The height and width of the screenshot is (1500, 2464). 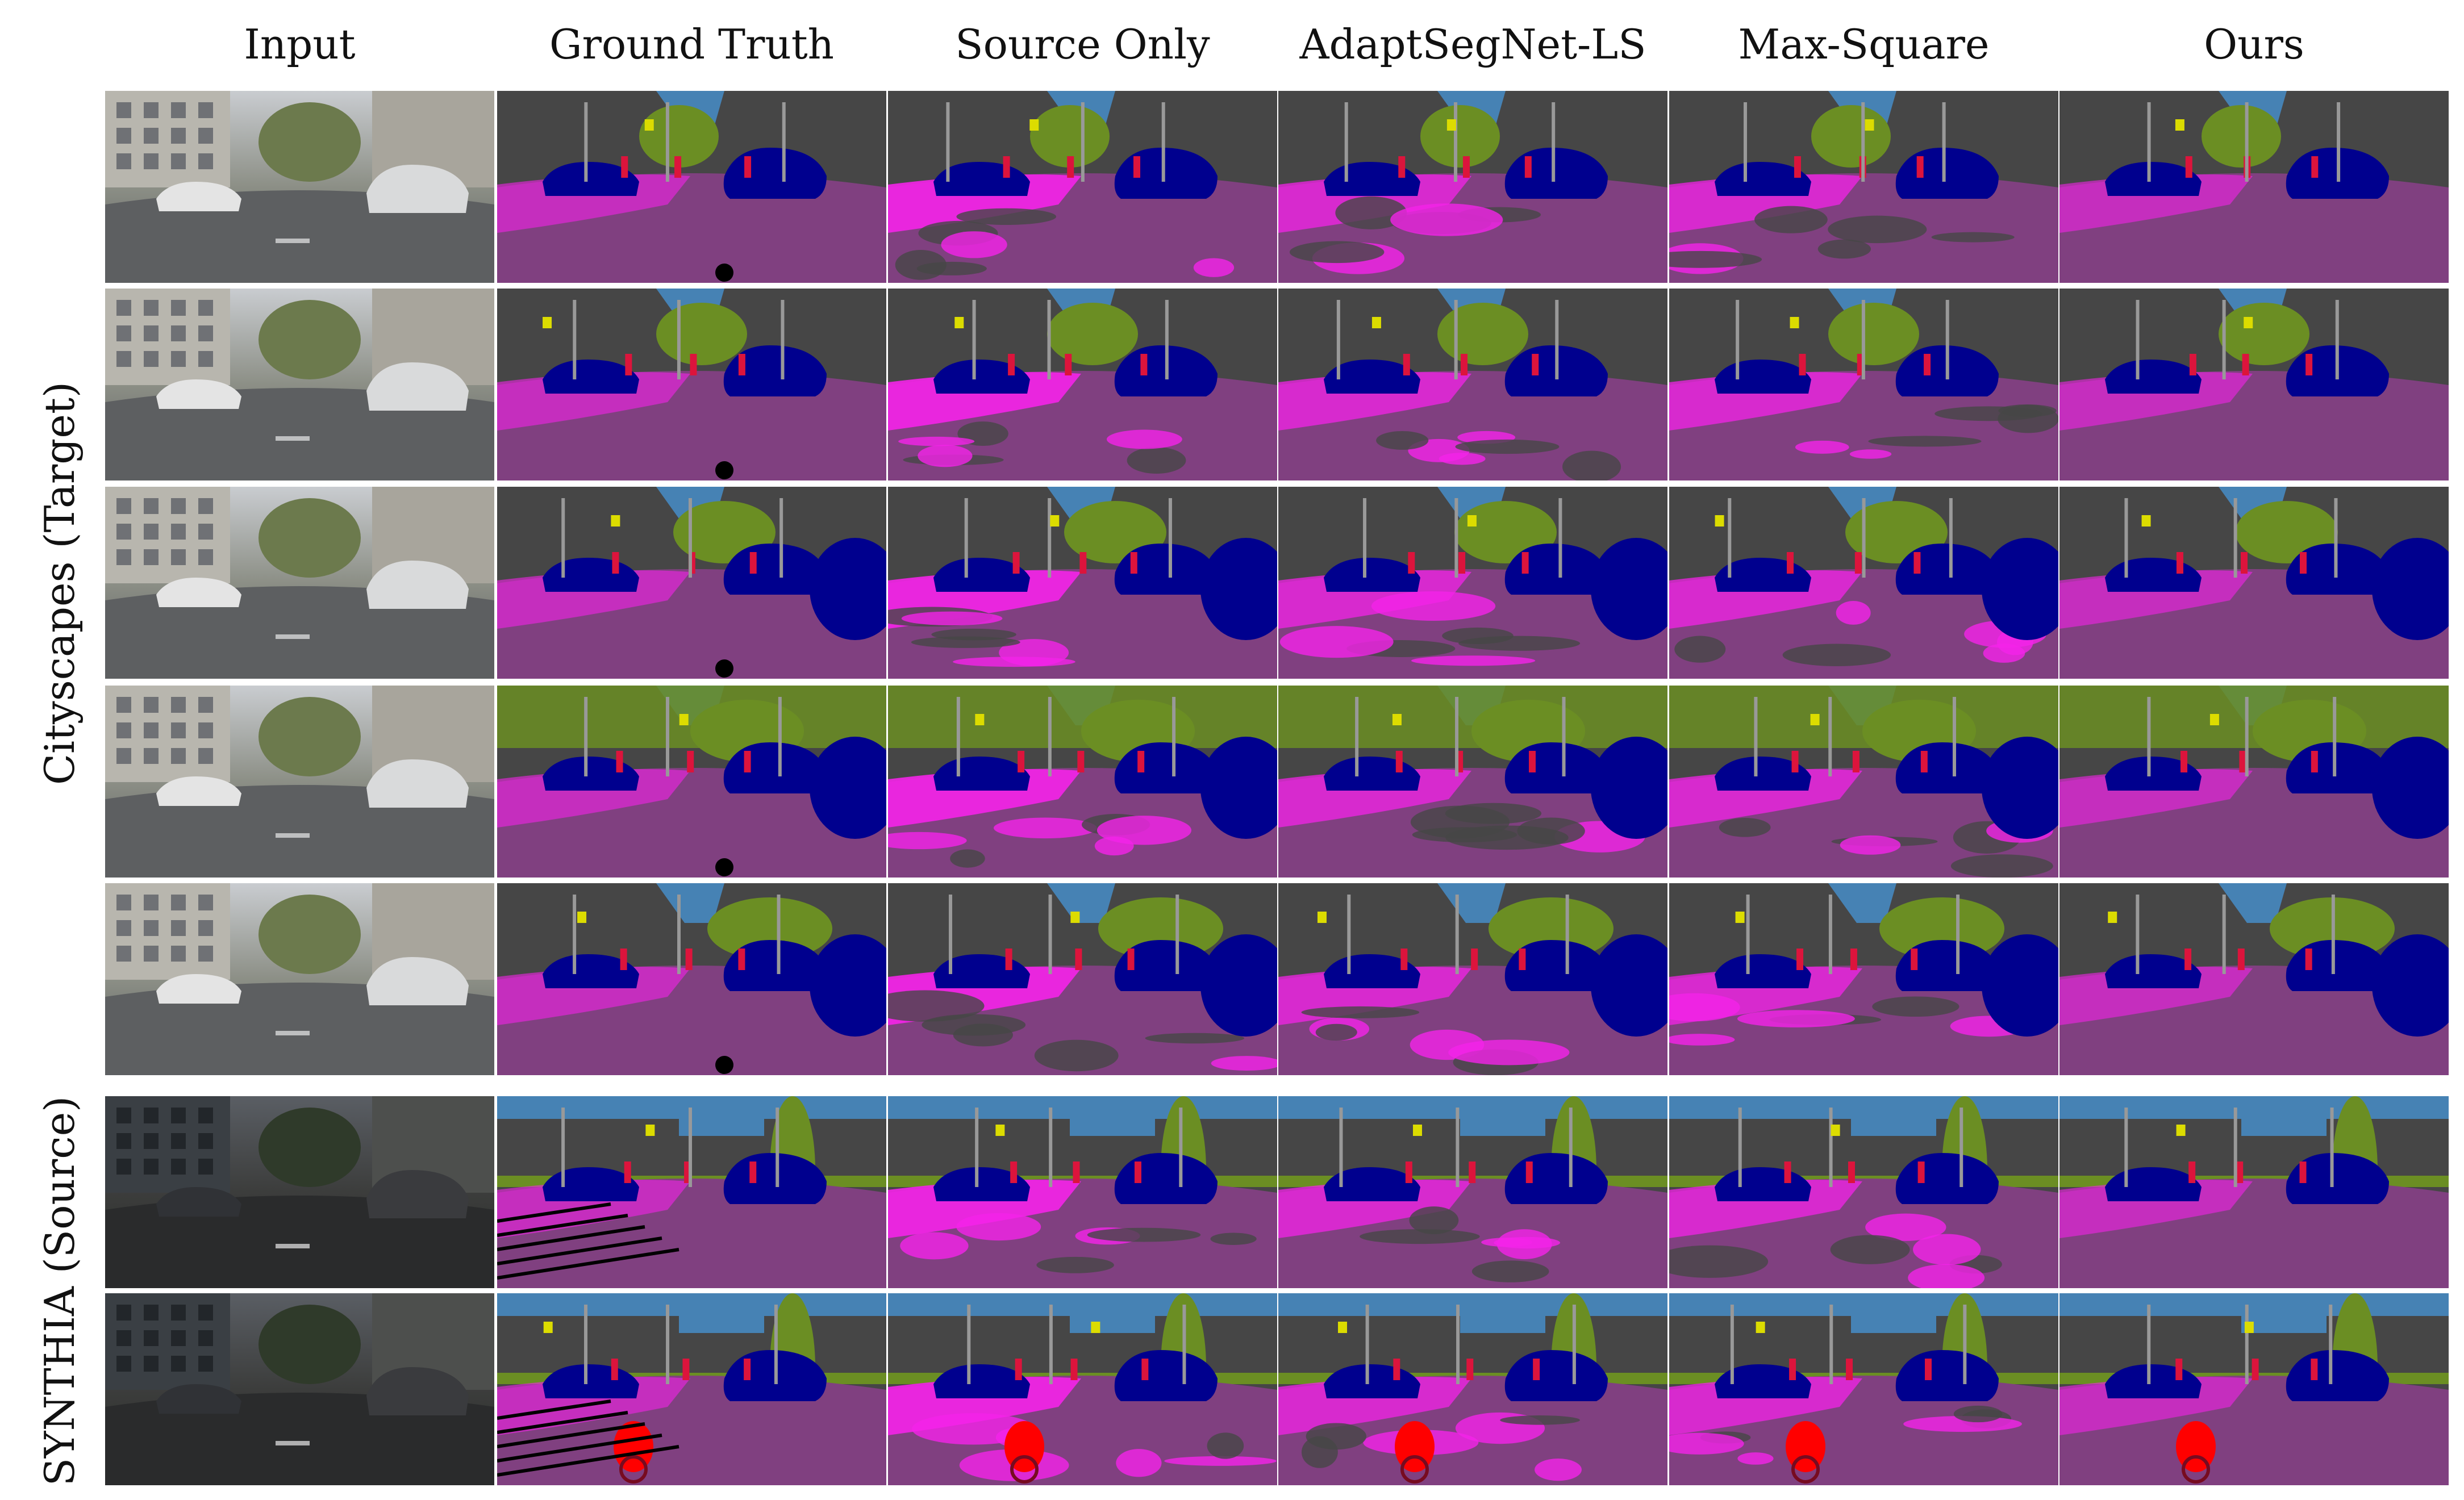 I want to click on segmentation-map-r4-c4, so click(x=1863, y=979).